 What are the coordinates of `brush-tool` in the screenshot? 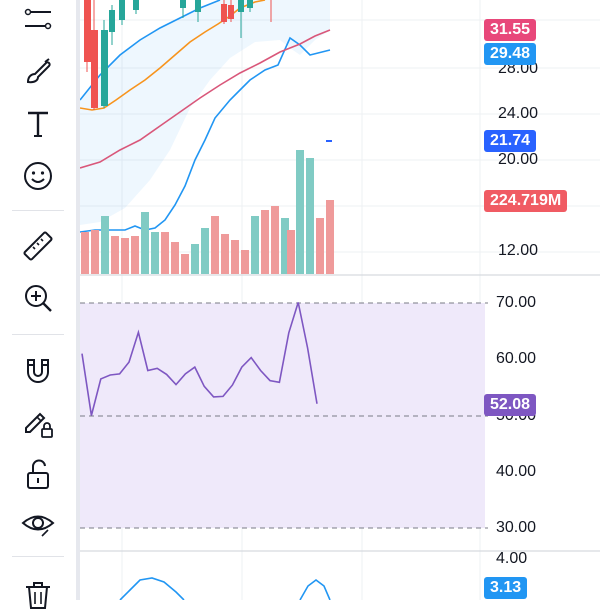 It's located at (38, 72).